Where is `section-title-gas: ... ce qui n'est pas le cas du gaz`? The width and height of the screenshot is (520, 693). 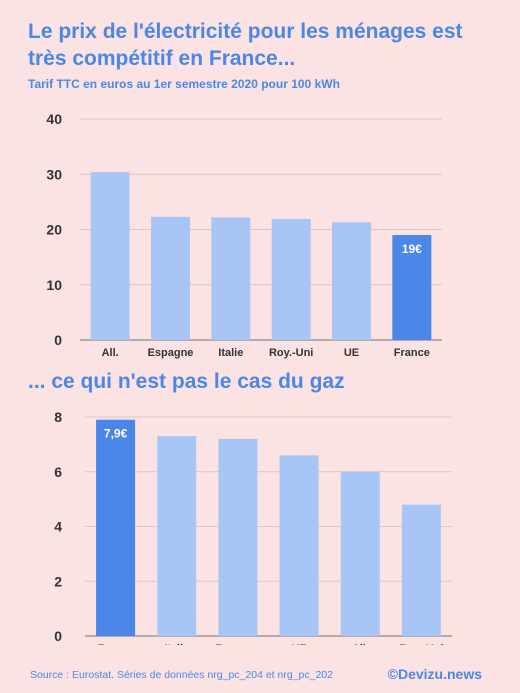 section-title-gas: ... ce qui n'est pas le cas du gaz is located at coordinates (186, 381).